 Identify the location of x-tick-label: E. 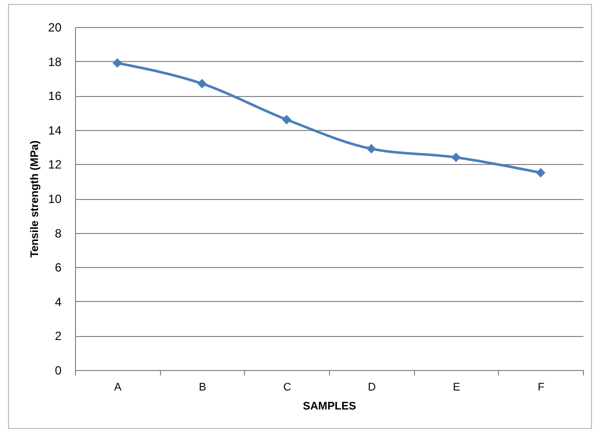
(456, 388).